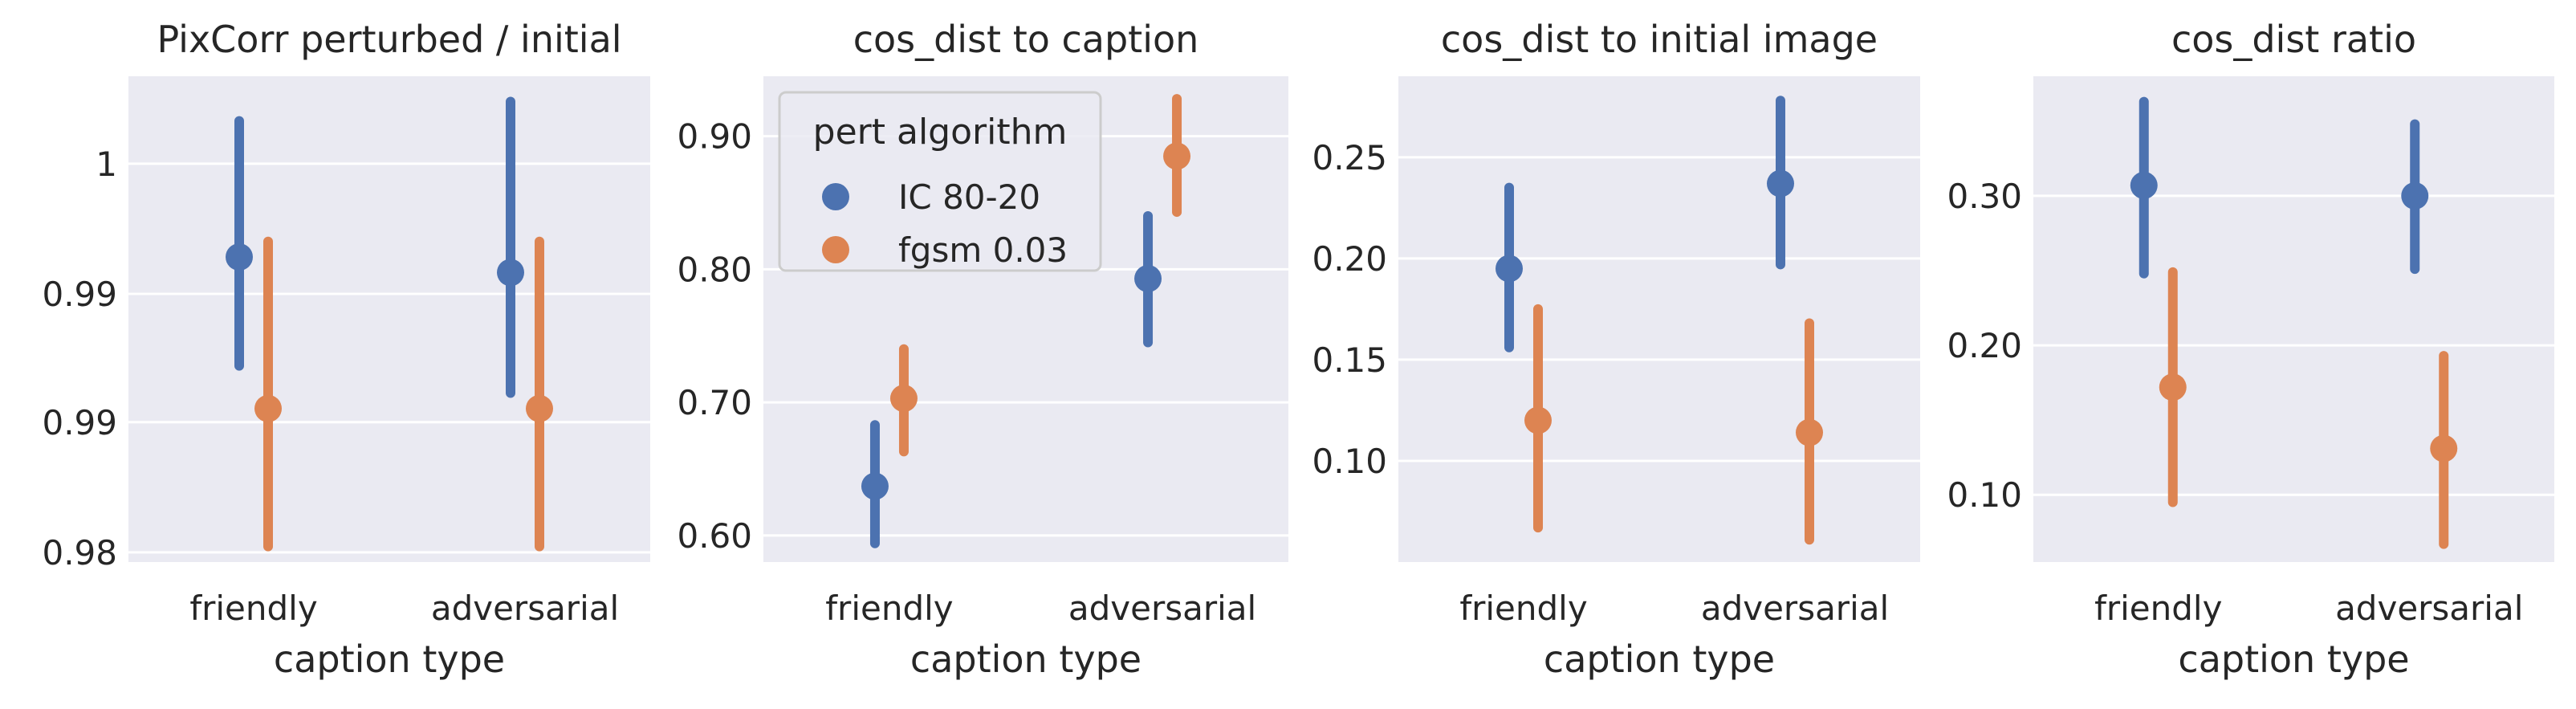 This screenshot has height=709, width=2576. What do you see at coordinates (1660, 39) in the screenshot?
I see `panel-title: cos_dist to initial image` at bounding box center [1660, 39].